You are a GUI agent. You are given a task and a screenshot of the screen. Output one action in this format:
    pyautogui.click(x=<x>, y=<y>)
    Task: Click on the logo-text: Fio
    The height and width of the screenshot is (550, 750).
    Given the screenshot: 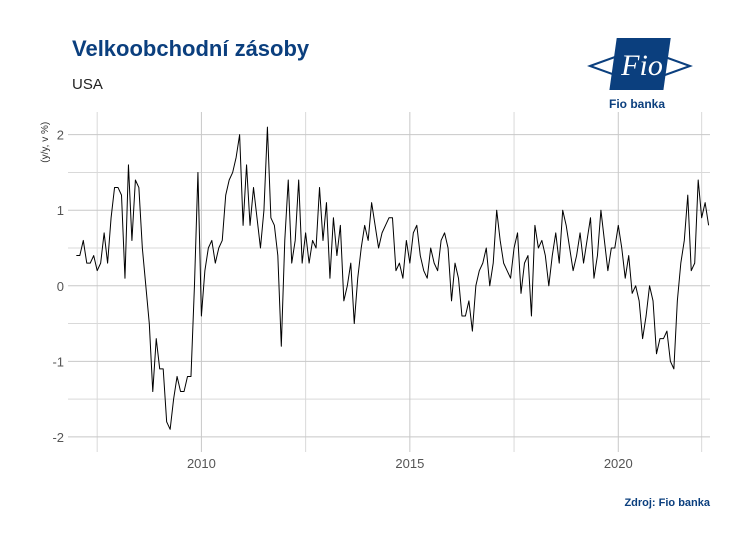 What is the action you would take?
    pyautogui.click(x=641, y=65)
    